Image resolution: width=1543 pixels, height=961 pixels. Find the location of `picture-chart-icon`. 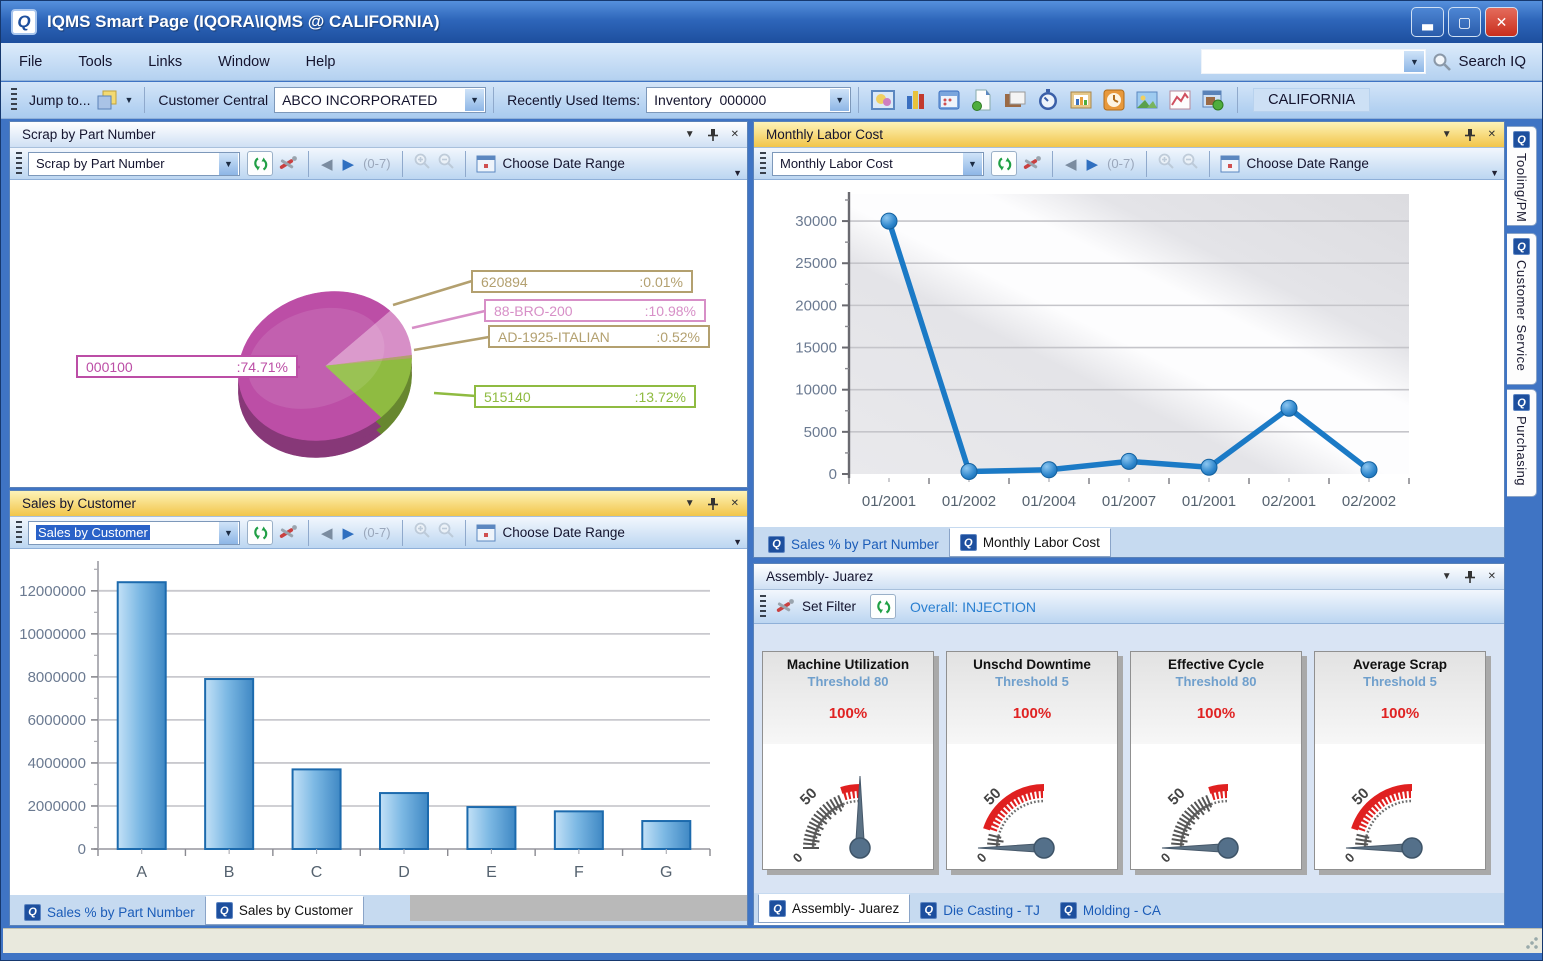

picture-chart-icon is located at coordinates (883, 100).